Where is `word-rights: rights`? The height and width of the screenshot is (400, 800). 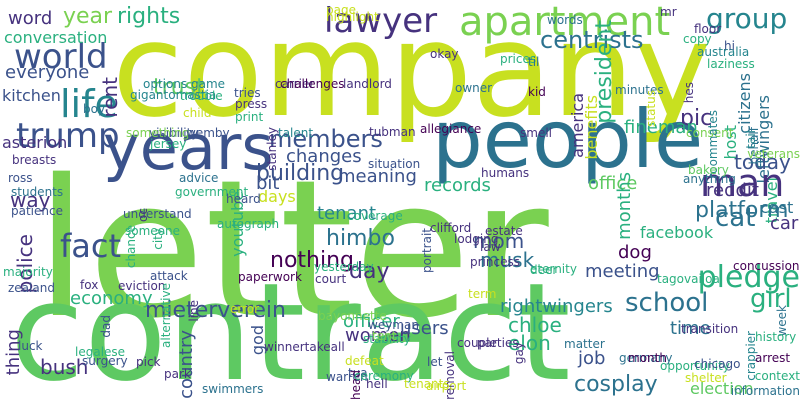 word-rights: rights is located at coordinates (149, 16).